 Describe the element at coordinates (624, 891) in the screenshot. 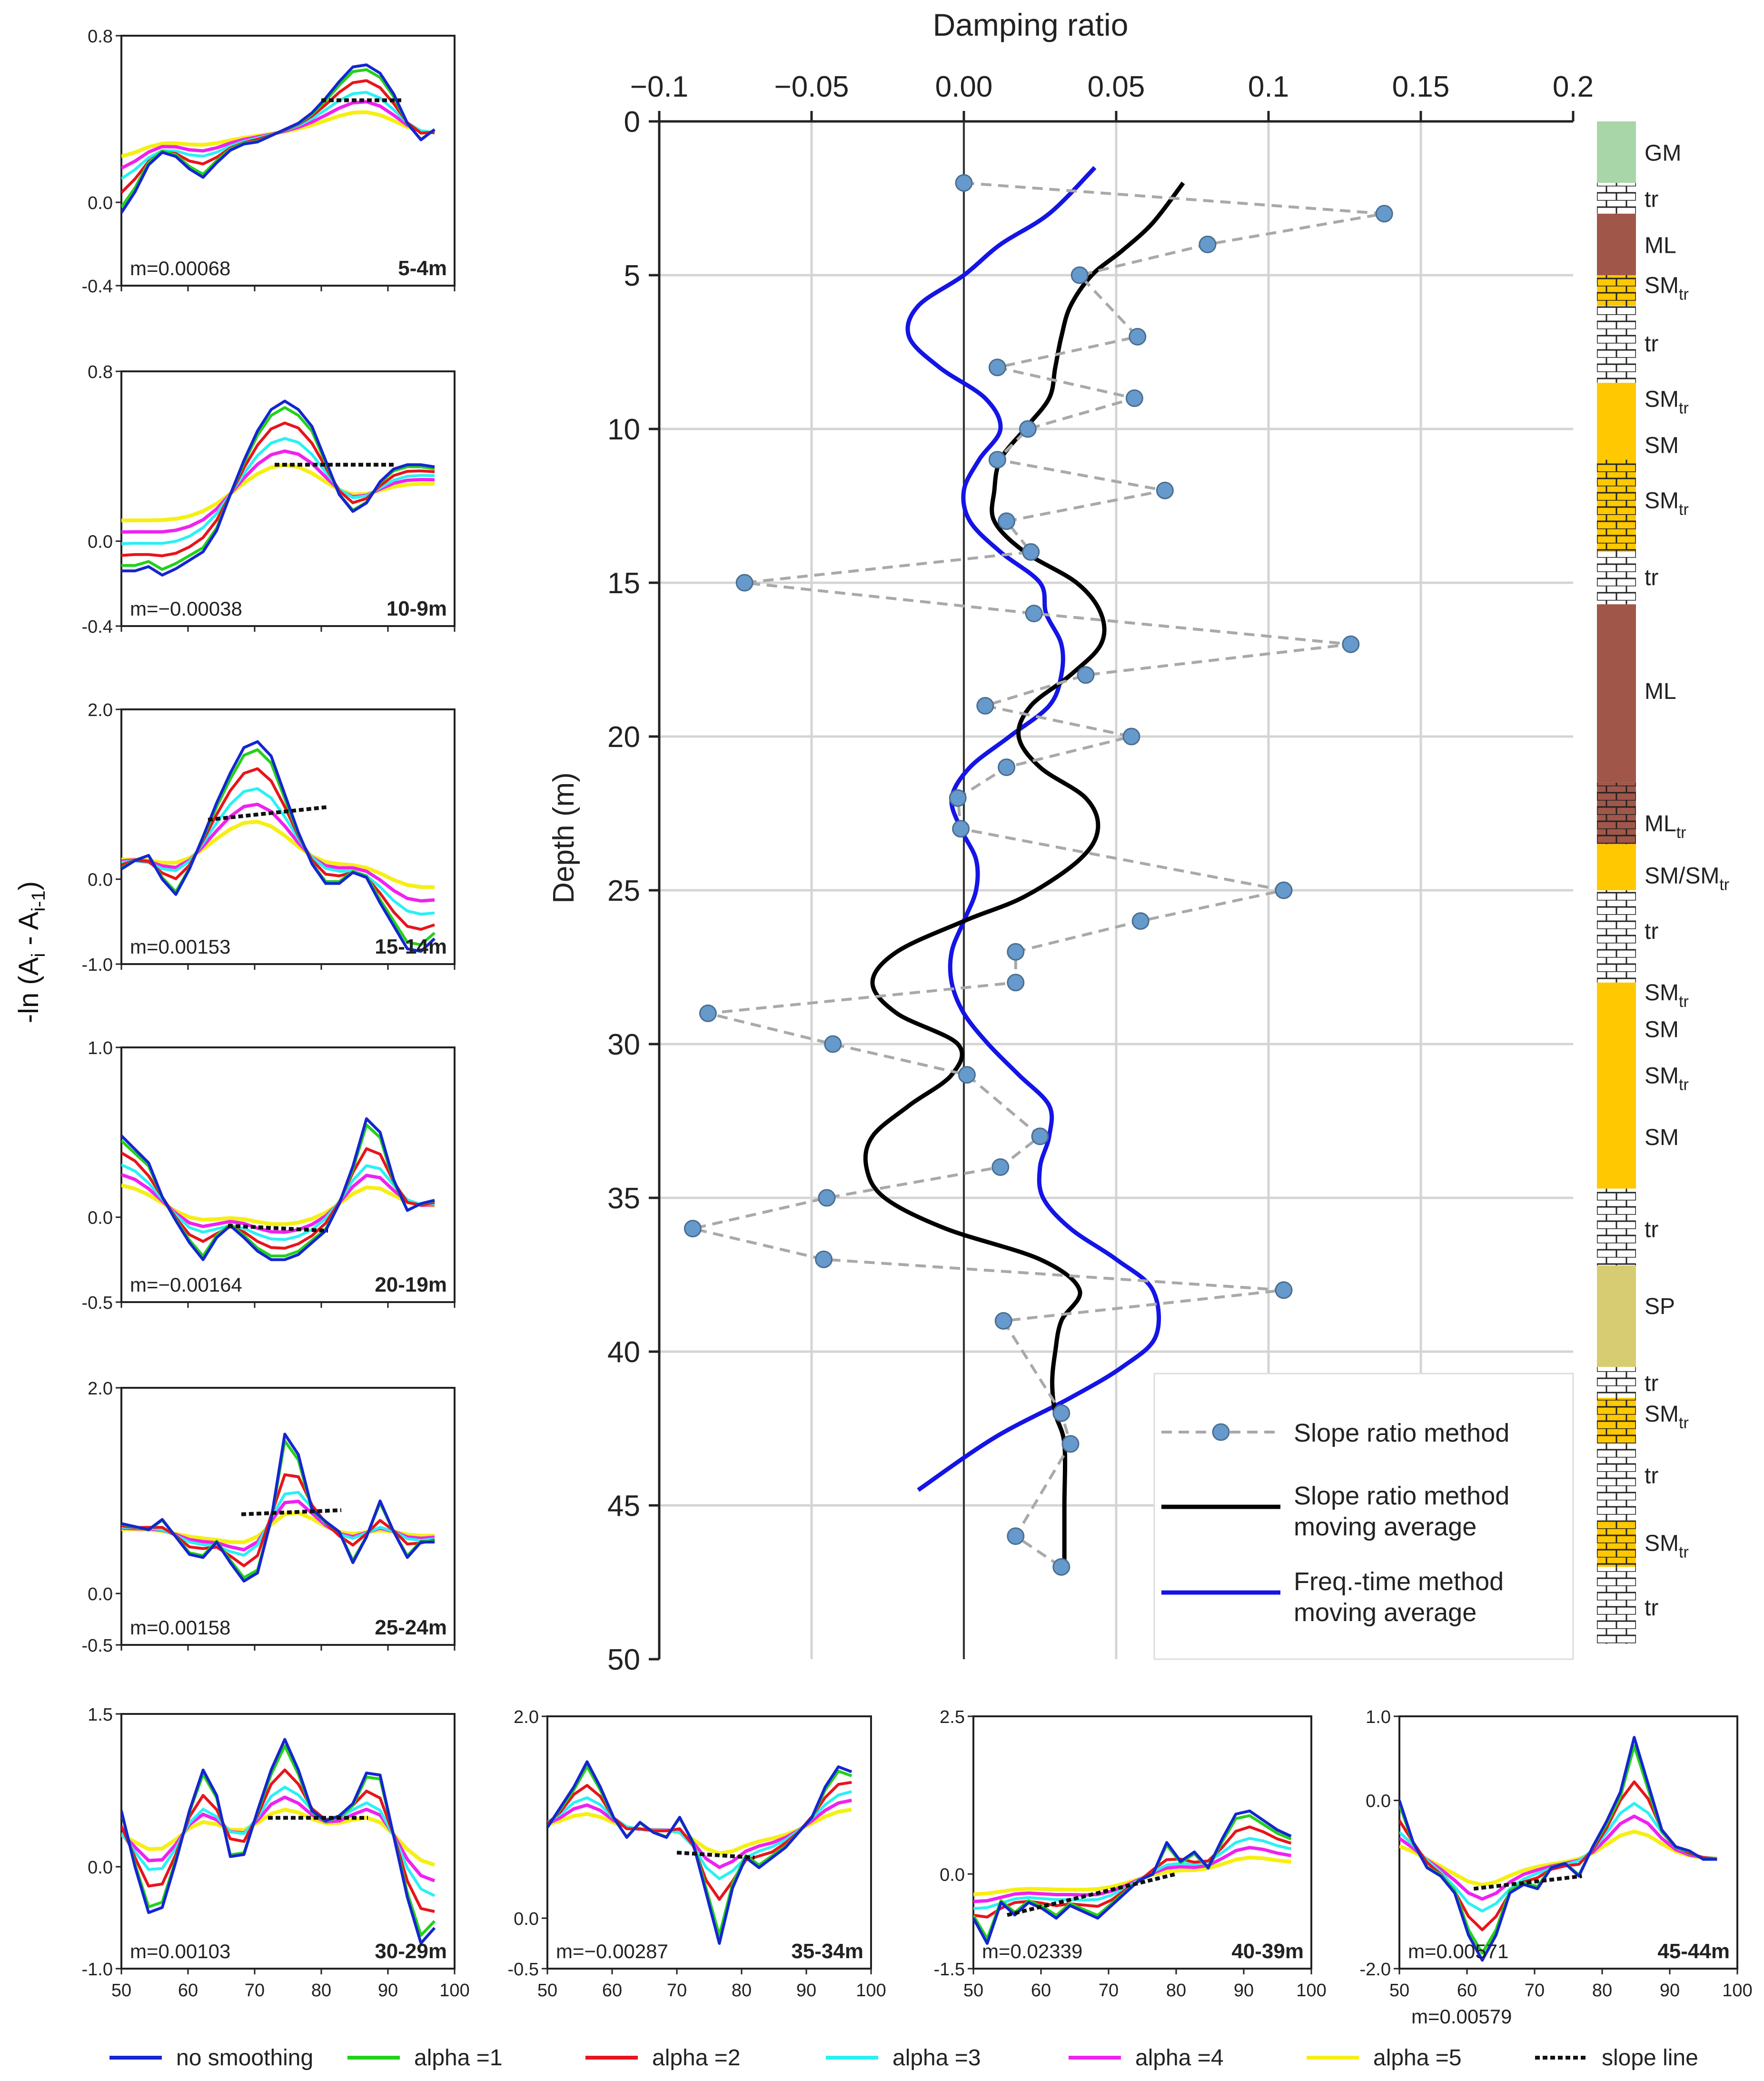

I see `y-tick-label: 25` at that location.